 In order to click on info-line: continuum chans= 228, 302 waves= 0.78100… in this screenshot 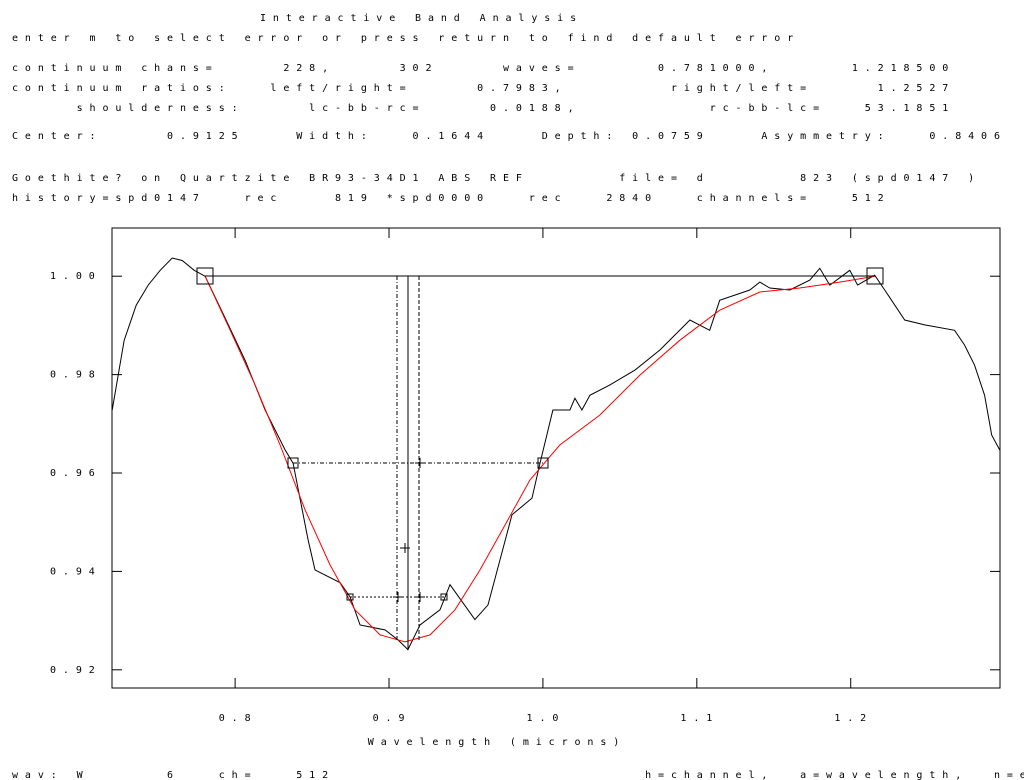, I will do `click(483, 68)`.